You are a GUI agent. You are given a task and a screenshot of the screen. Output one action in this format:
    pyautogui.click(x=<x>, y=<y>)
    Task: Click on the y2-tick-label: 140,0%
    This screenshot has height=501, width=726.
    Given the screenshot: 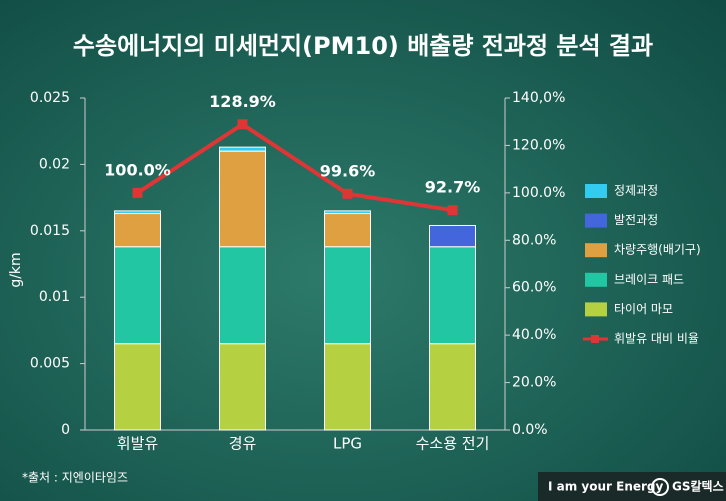 What is the action you would take?
    pyautogui.click(x=538, y=98)
    